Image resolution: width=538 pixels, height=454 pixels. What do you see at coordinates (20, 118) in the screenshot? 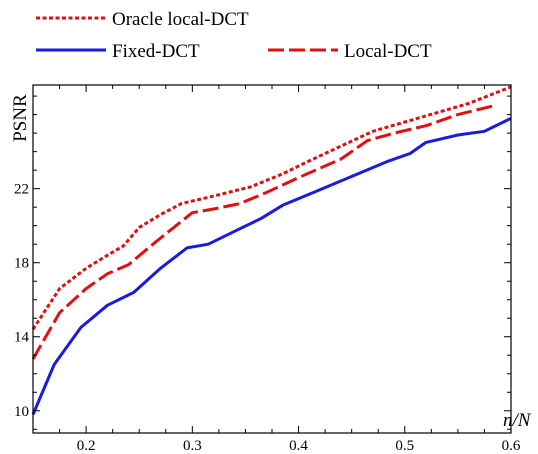
I see `y-axis-label: PSNR` at bounding box center [20, 118].